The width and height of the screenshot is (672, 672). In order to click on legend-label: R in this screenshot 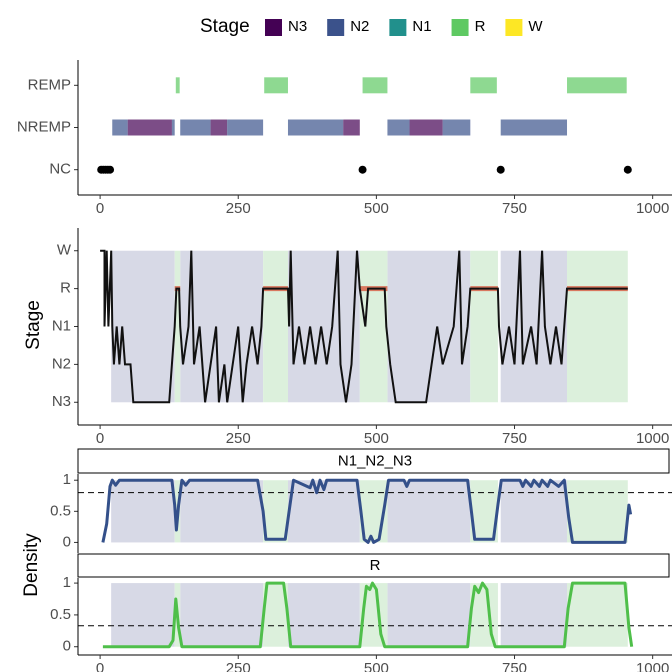, I will do `click(480, 26)`.